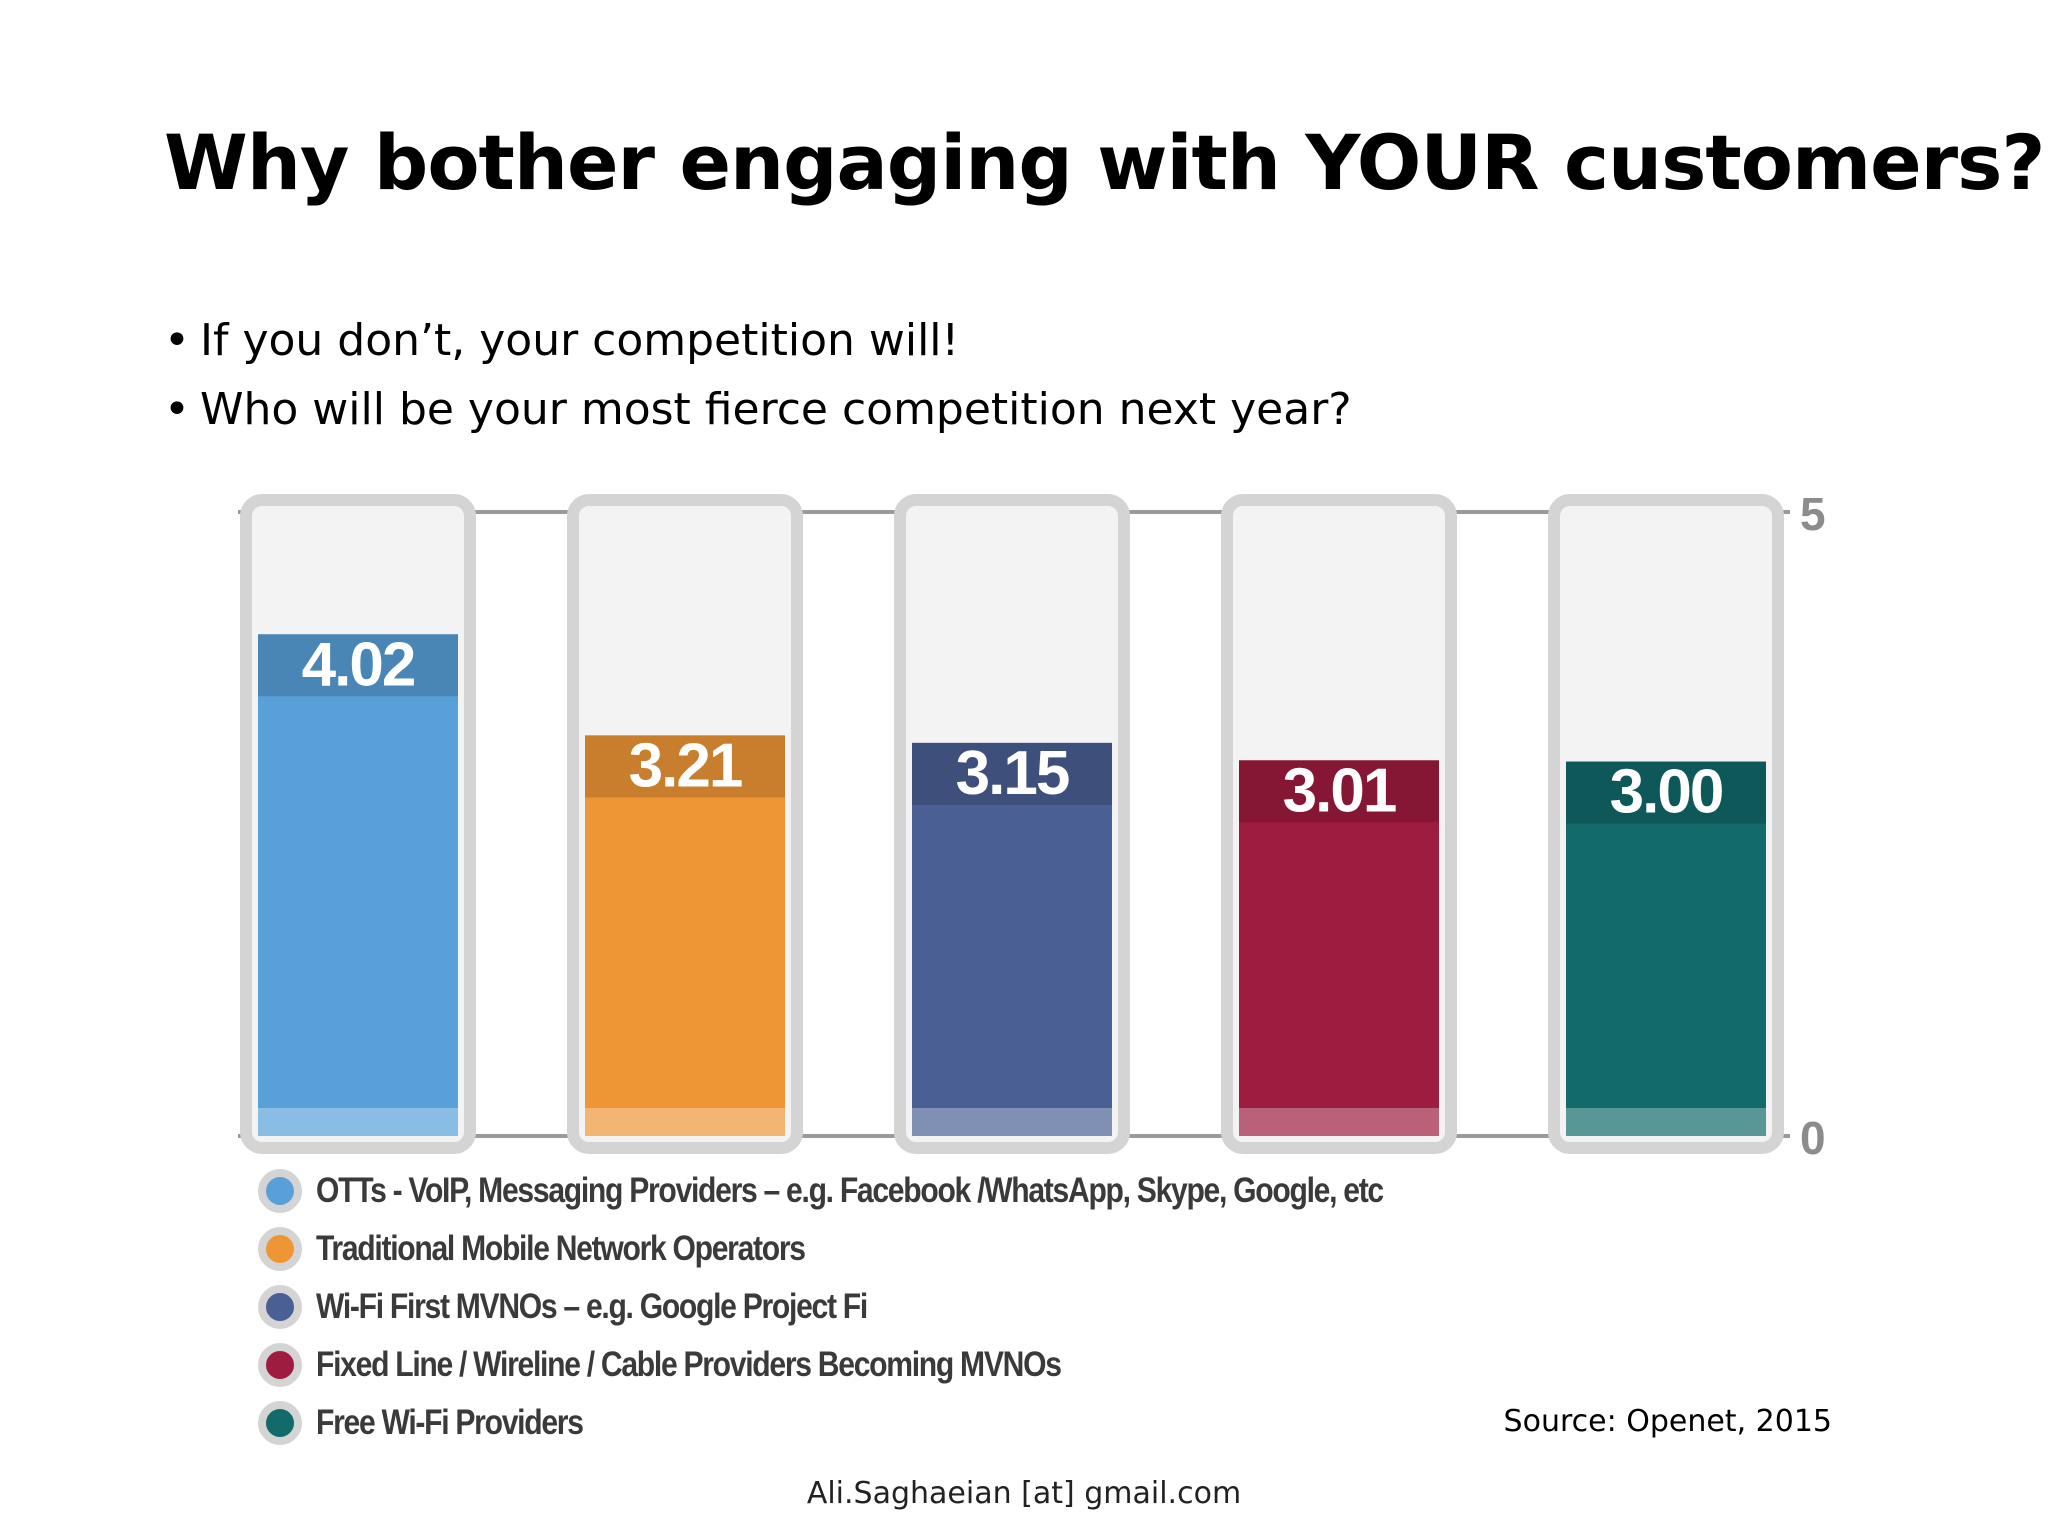  I want to click on bar-value-label: 4.02, so click(358, 664).